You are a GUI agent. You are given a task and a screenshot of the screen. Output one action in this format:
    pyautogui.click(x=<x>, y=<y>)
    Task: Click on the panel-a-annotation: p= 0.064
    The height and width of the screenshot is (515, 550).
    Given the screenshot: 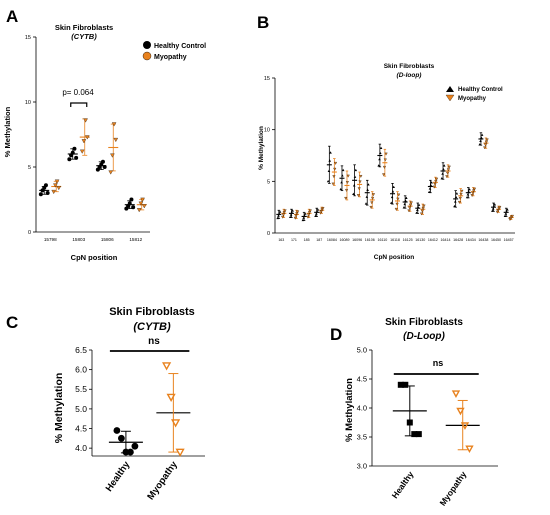 What is the action you would take?
    pyautogui.click(x=78, y=92)
    